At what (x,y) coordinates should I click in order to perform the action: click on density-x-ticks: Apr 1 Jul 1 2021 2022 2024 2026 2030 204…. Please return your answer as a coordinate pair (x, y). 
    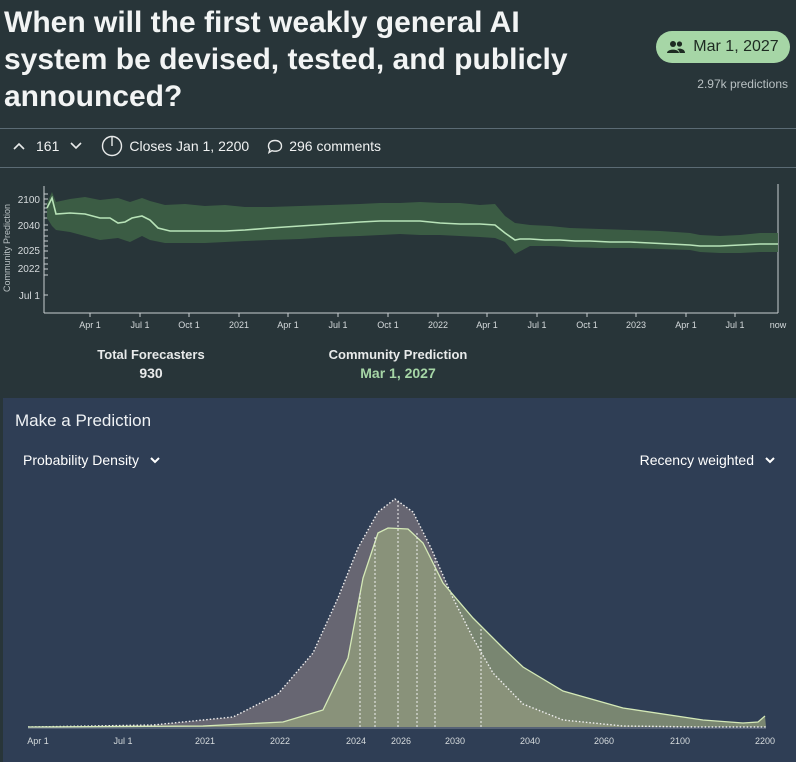
    Looking at the image, I should click on (401, 741).